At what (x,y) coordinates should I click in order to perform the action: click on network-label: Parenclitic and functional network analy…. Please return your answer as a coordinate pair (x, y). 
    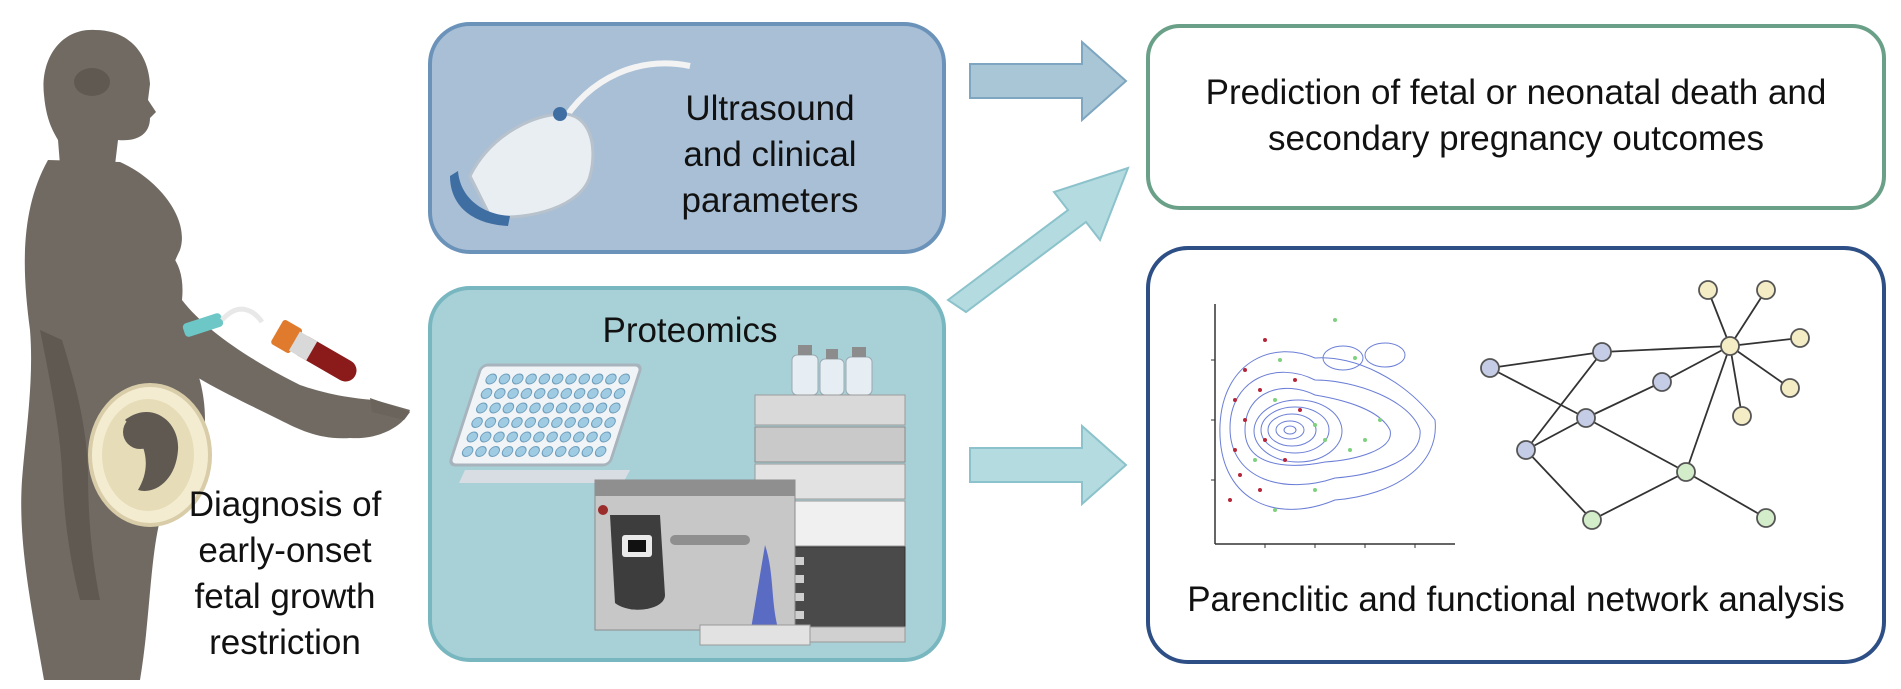
    Looking at the image, I should click on (1516, 599).